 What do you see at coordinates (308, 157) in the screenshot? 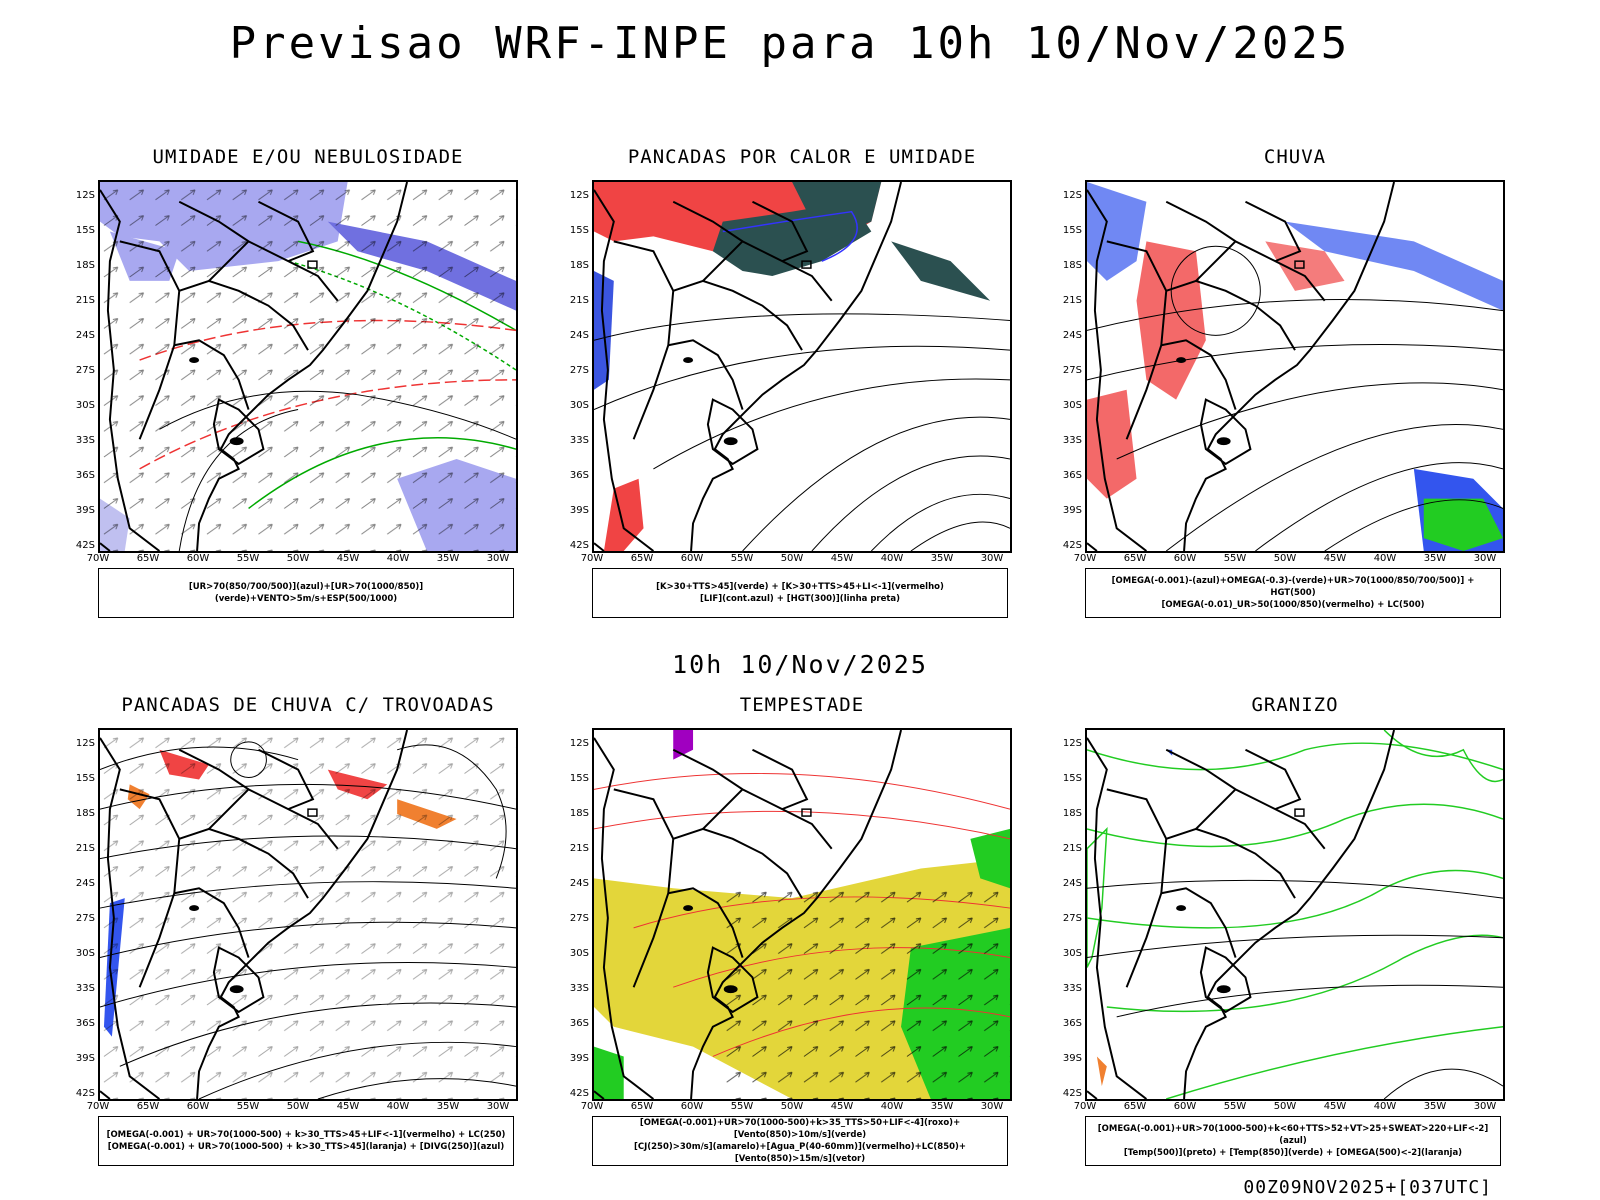
I see `panel-title: UMIDADE E/OU NEBULOSIDADE` at bounding box center [308, 157].